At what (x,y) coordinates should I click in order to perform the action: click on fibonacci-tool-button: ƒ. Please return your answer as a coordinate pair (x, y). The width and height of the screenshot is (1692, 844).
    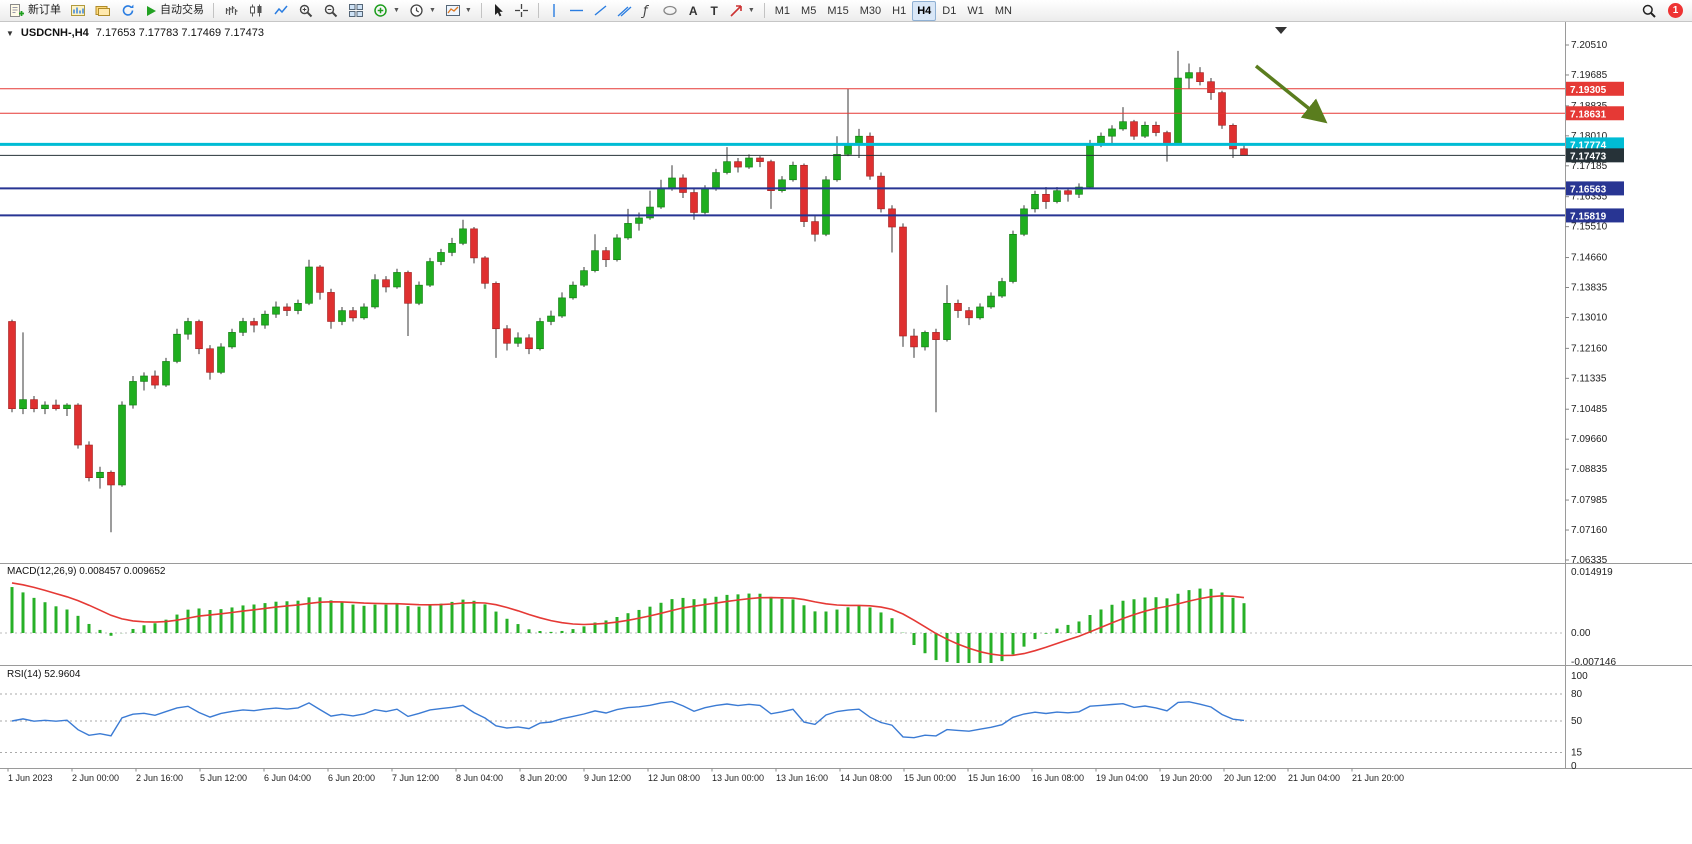
    Looking at the image, I should click on (647, 11).